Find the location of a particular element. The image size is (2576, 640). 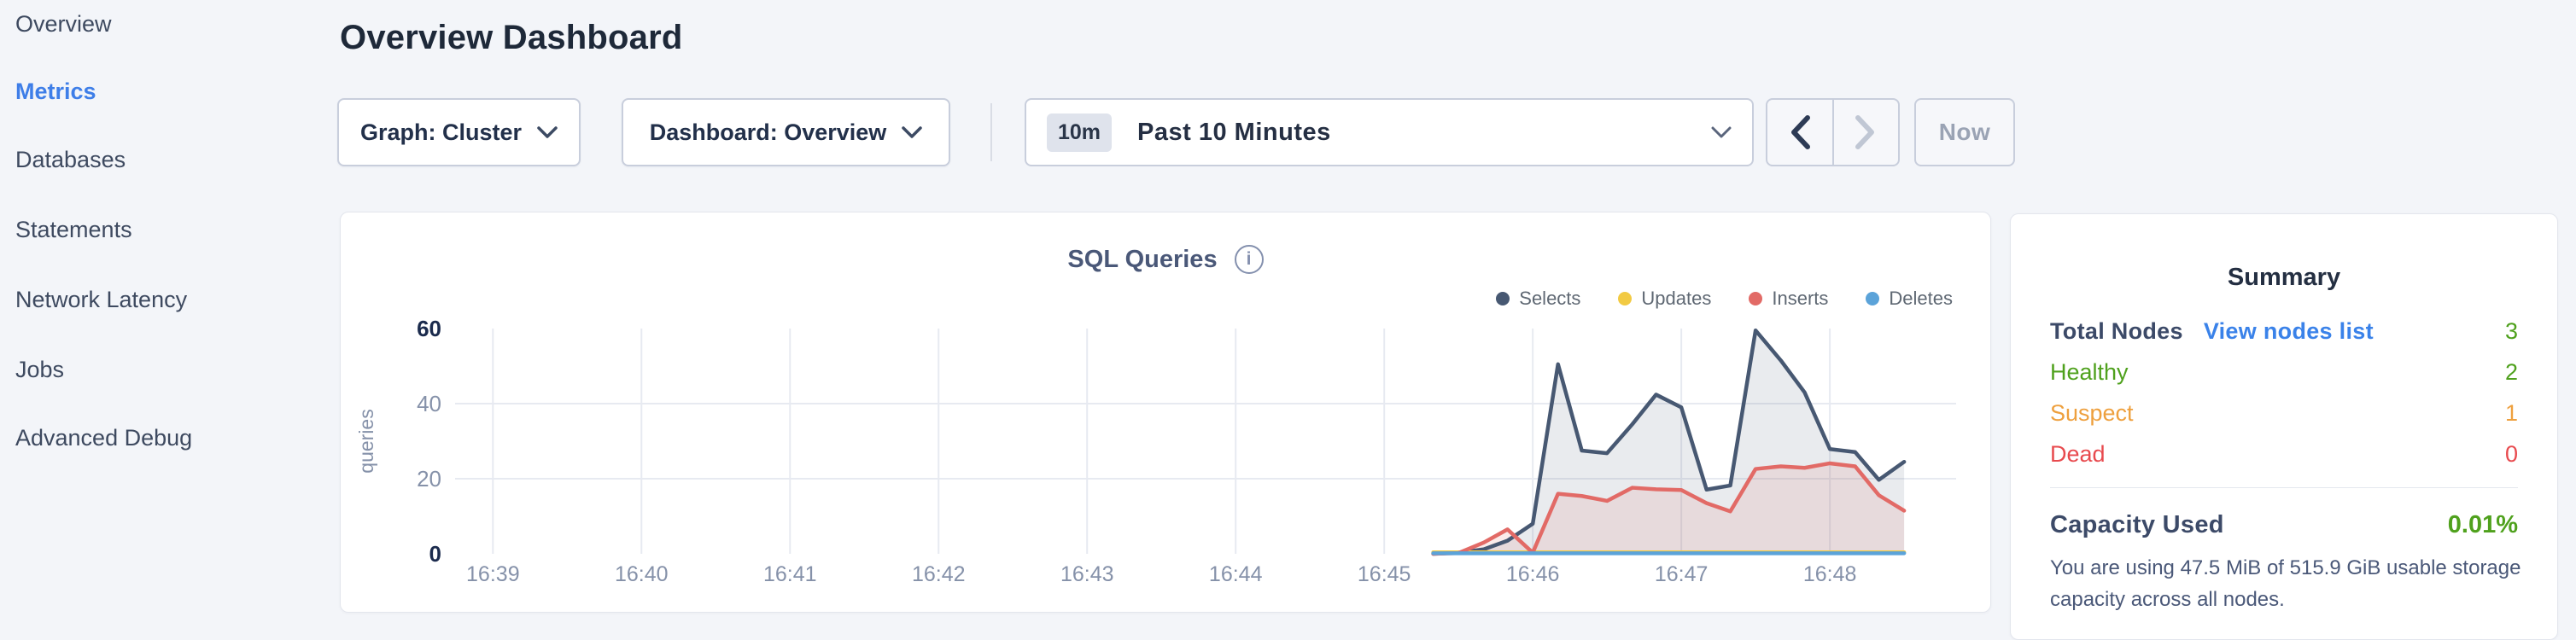

x-tick-label: 16:41 is located at coordinates (790, 574).